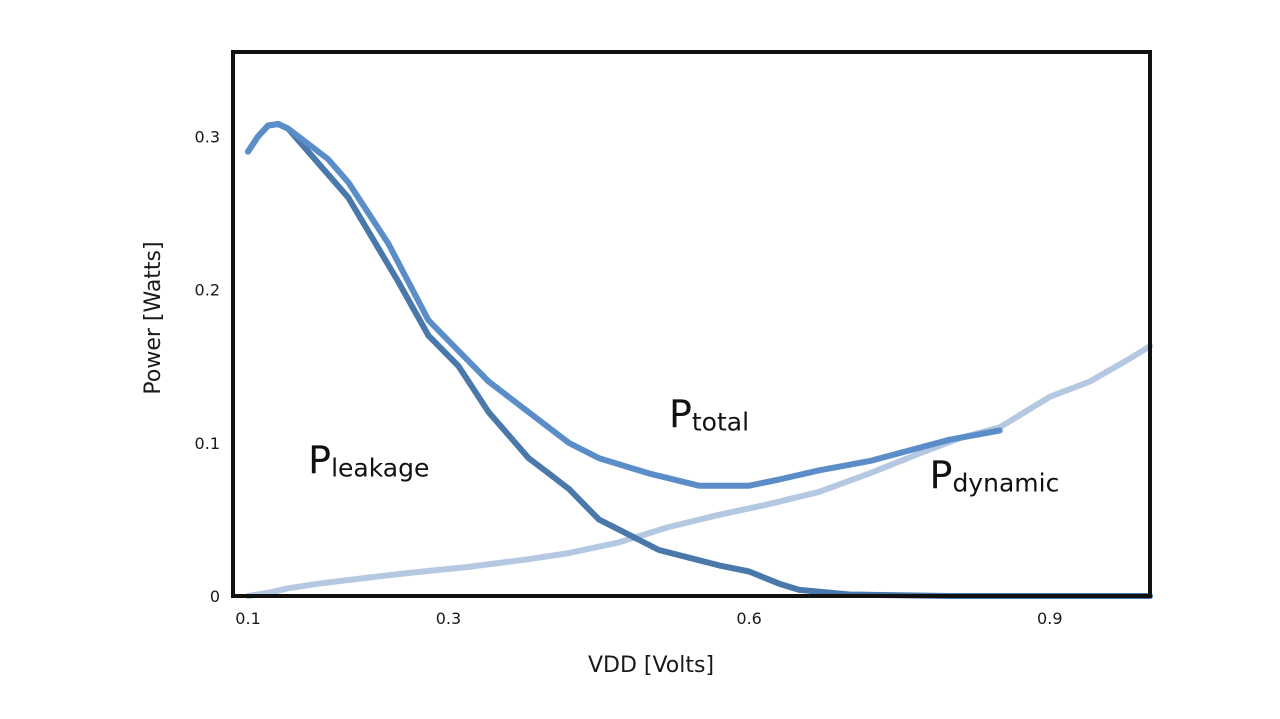 The image size is (1280, 719). I want to click on y-tick-label: 0.2, so click(207, 290).